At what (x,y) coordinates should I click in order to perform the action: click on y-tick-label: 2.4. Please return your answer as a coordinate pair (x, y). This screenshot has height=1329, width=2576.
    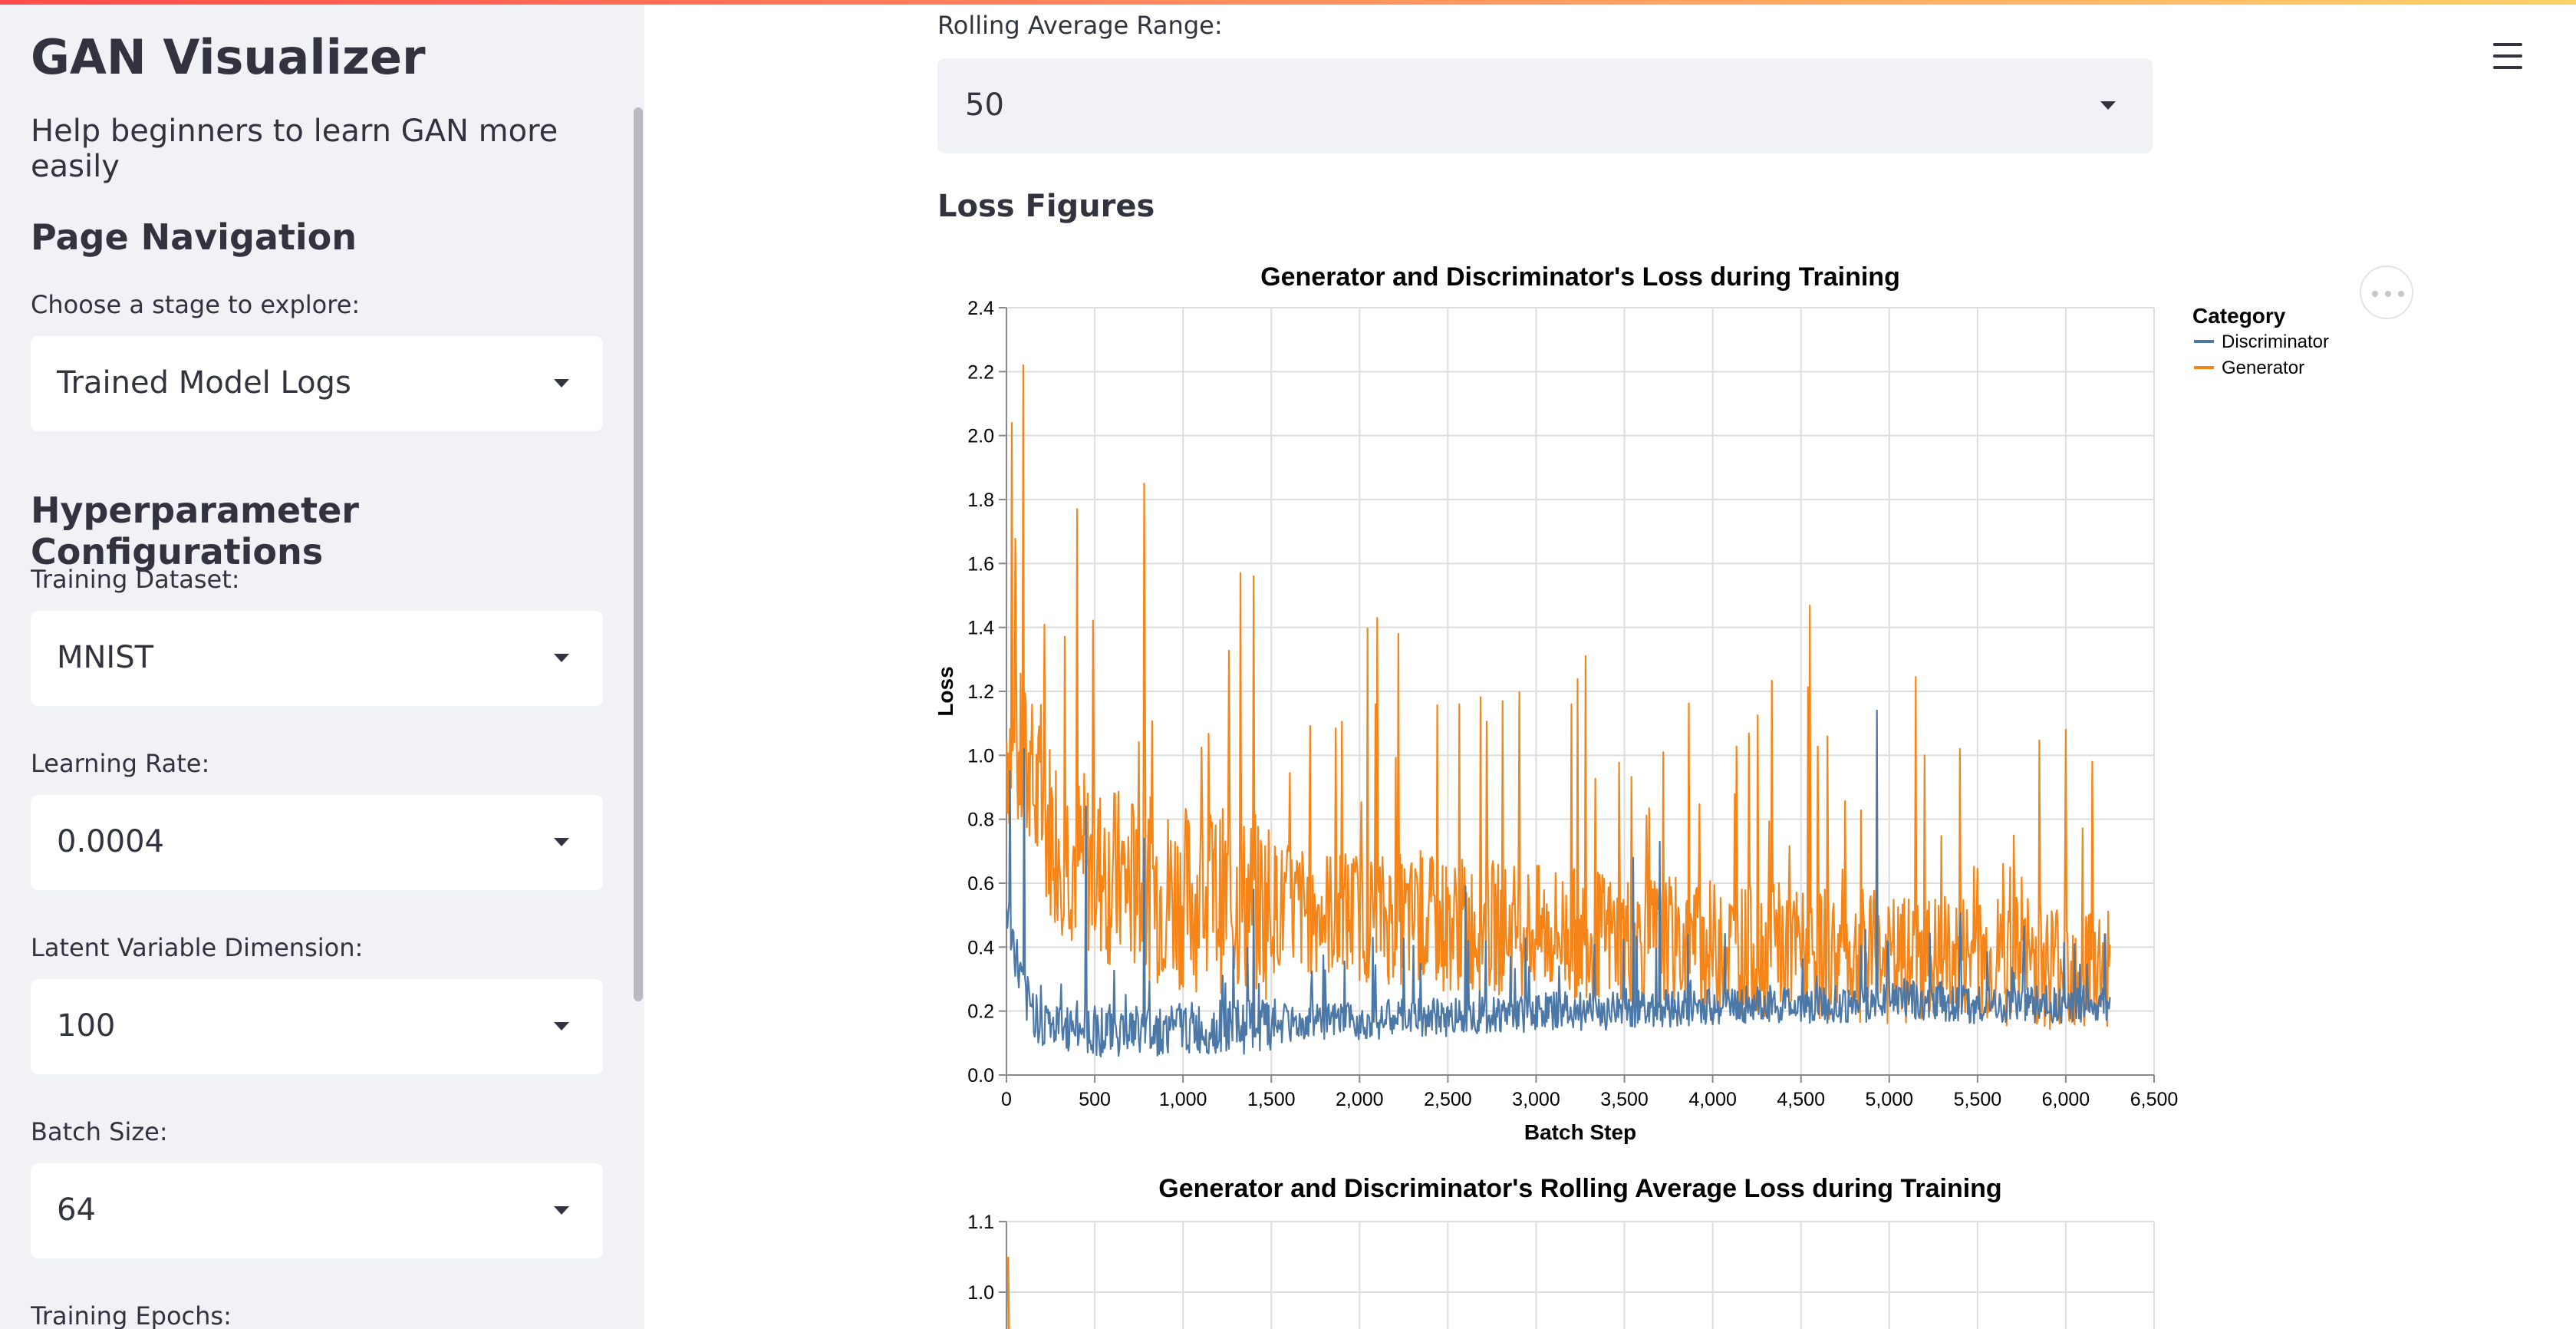
    Looking at the image, I should click on (980, 308).